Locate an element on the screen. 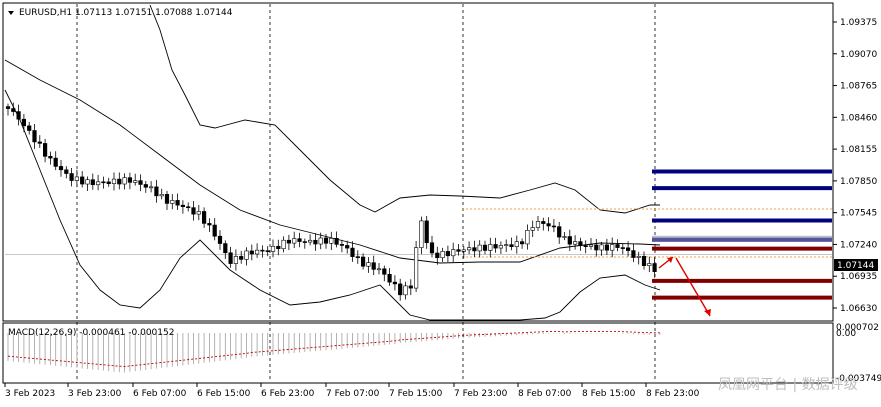 Image resolution: width=881 pixels, height=407 pixels. time-tick-label: 6 Feb 23:00 is located at coordinates (288, 394).